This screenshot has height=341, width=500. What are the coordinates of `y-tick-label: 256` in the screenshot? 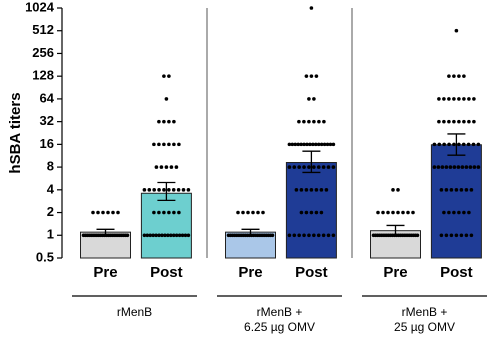 It's located at (43, 52).